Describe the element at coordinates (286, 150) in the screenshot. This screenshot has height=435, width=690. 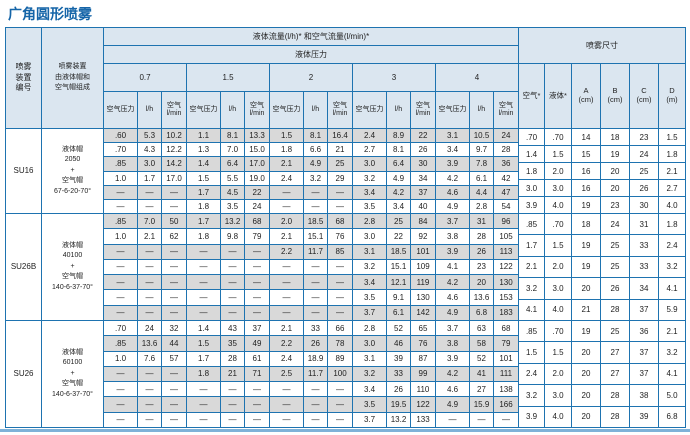
I see `data-cell: 1.8` at that location.